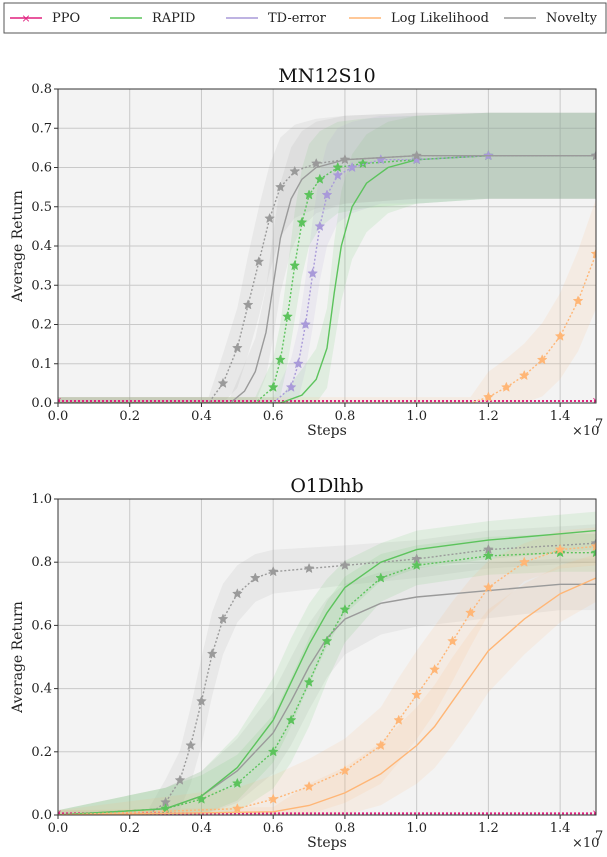  I want to click on y-tick-label: 0.8, so click(41, 562).